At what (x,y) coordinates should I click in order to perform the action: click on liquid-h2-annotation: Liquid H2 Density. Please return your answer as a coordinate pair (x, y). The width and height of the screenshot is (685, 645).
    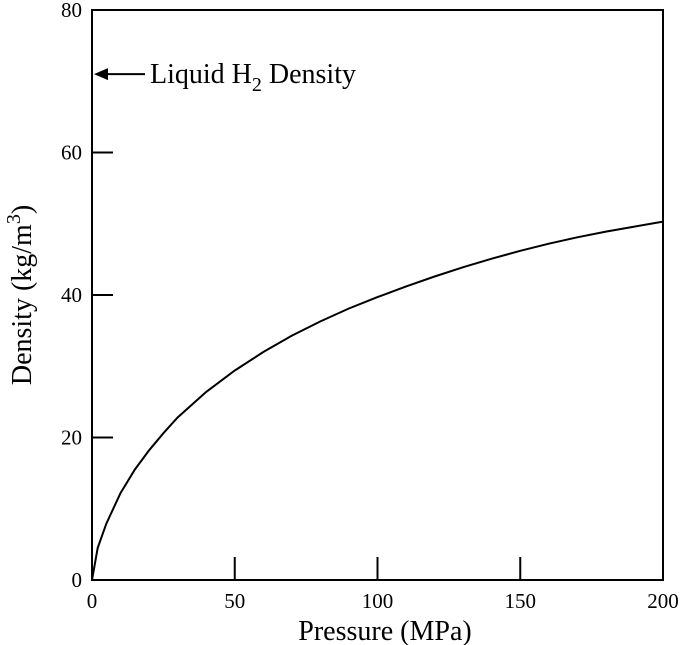
    Looking at the image, I should click on (225, 77).